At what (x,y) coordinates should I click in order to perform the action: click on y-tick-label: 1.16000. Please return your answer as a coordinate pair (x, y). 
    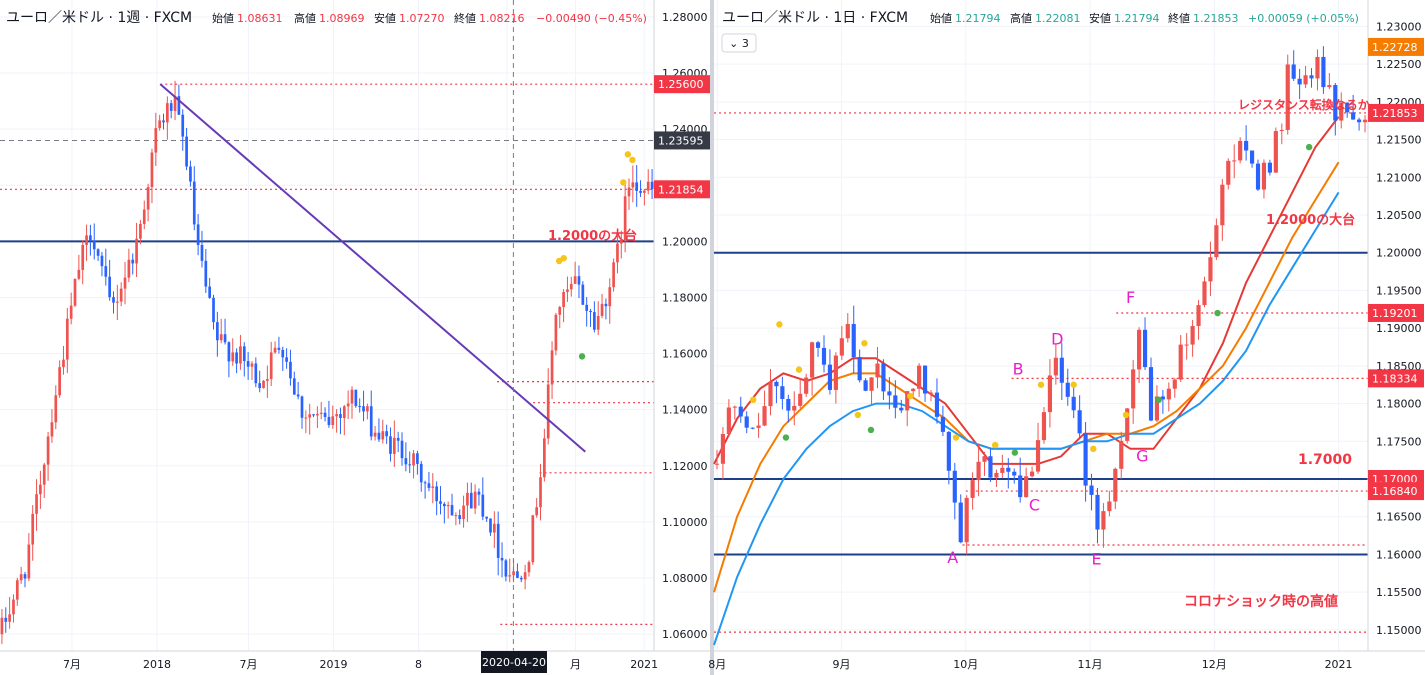
    Looking at the image, I should click on (1399, 554).